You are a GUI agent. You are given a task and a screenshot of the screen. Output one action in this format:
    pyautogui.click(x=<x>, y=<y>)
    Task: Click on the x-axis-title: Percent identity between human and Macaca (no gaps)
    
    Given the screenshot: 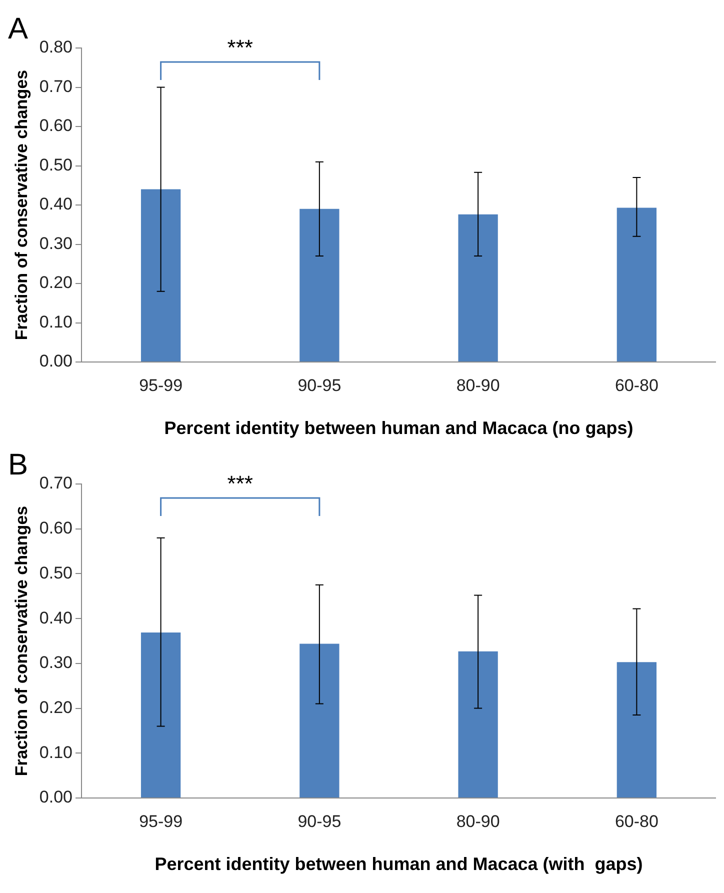 What is the action you would take?
    pyautogui.click(x=399, y=428)
    